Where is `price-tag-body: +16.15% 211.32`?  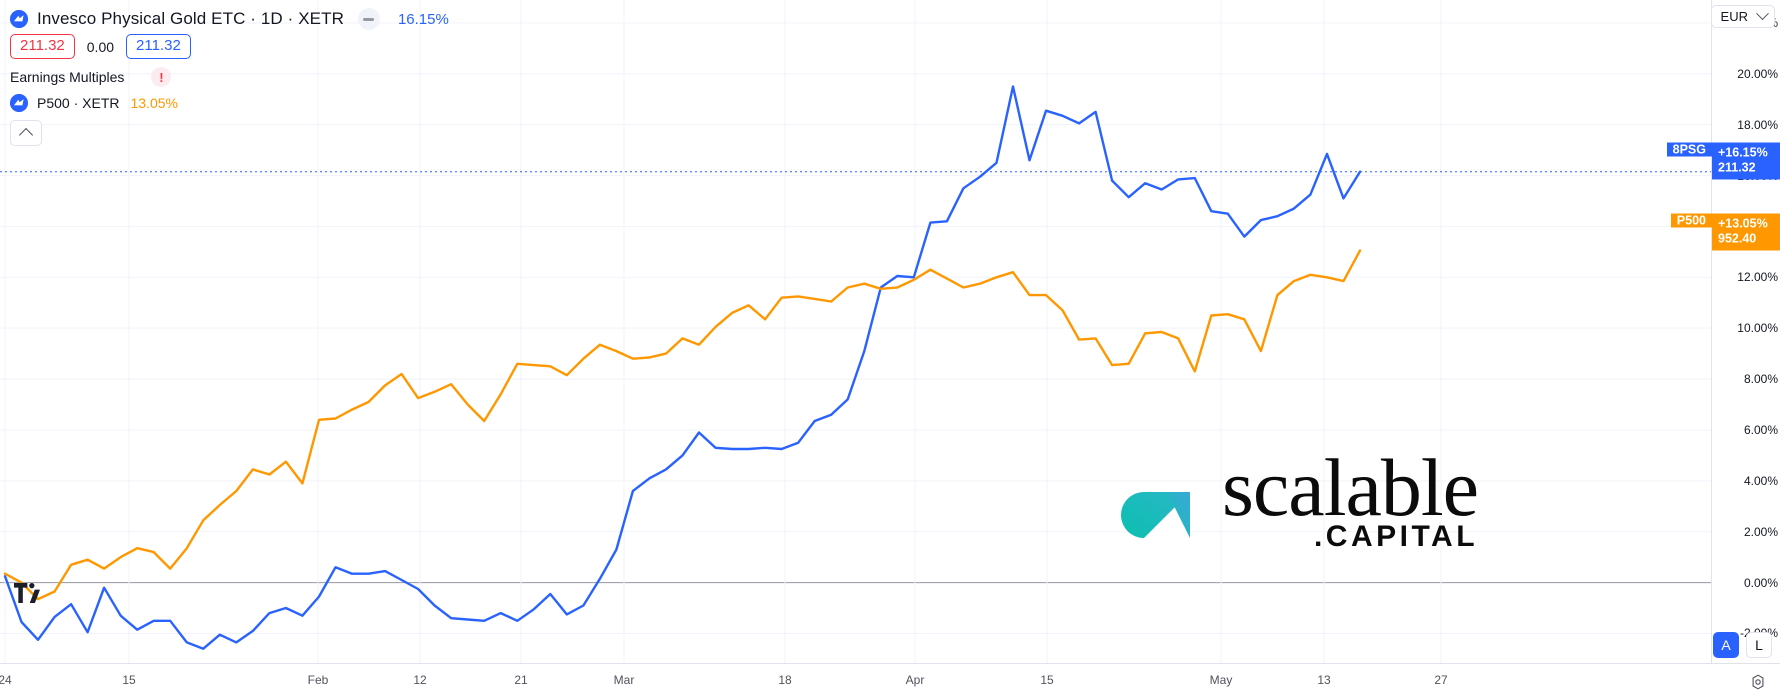 price-tag-body: +16.15% 211.32 is located at coordinates (1746, 161).